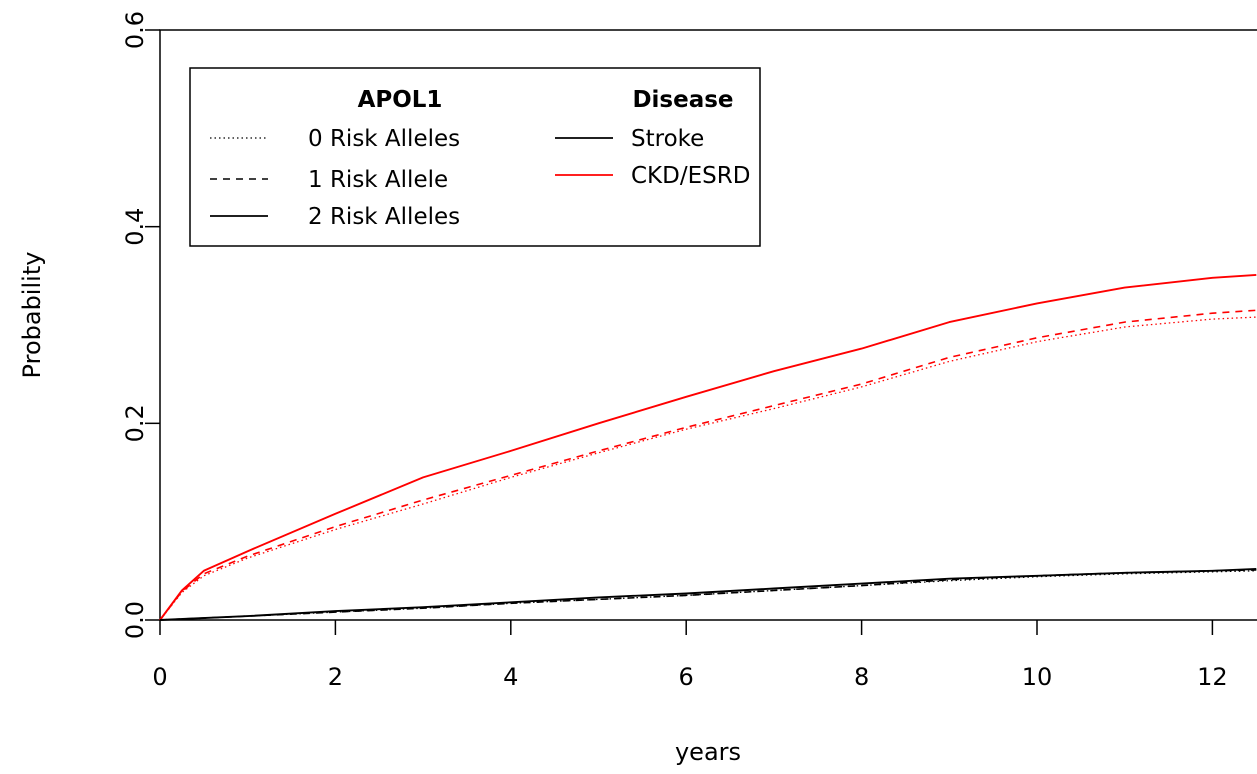 This screenshot has width=1257, height=774. Describe the element at coordinates (140, 325) in the screenshot. I see `y-axis: 0.0 0.2 0.4 0.6` at that location.